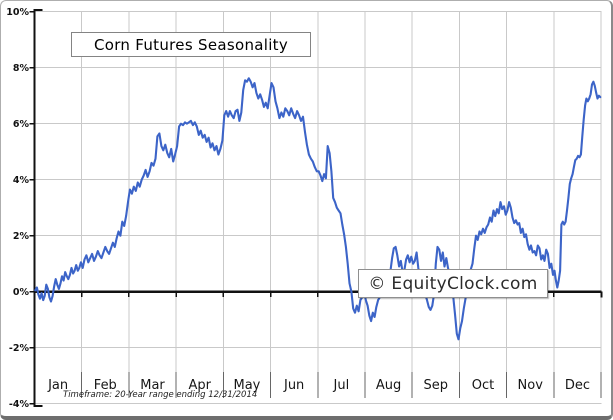  Describe the element at coordinates (293, 385) in the screenshot. I see `month-label: Jun` at that location.